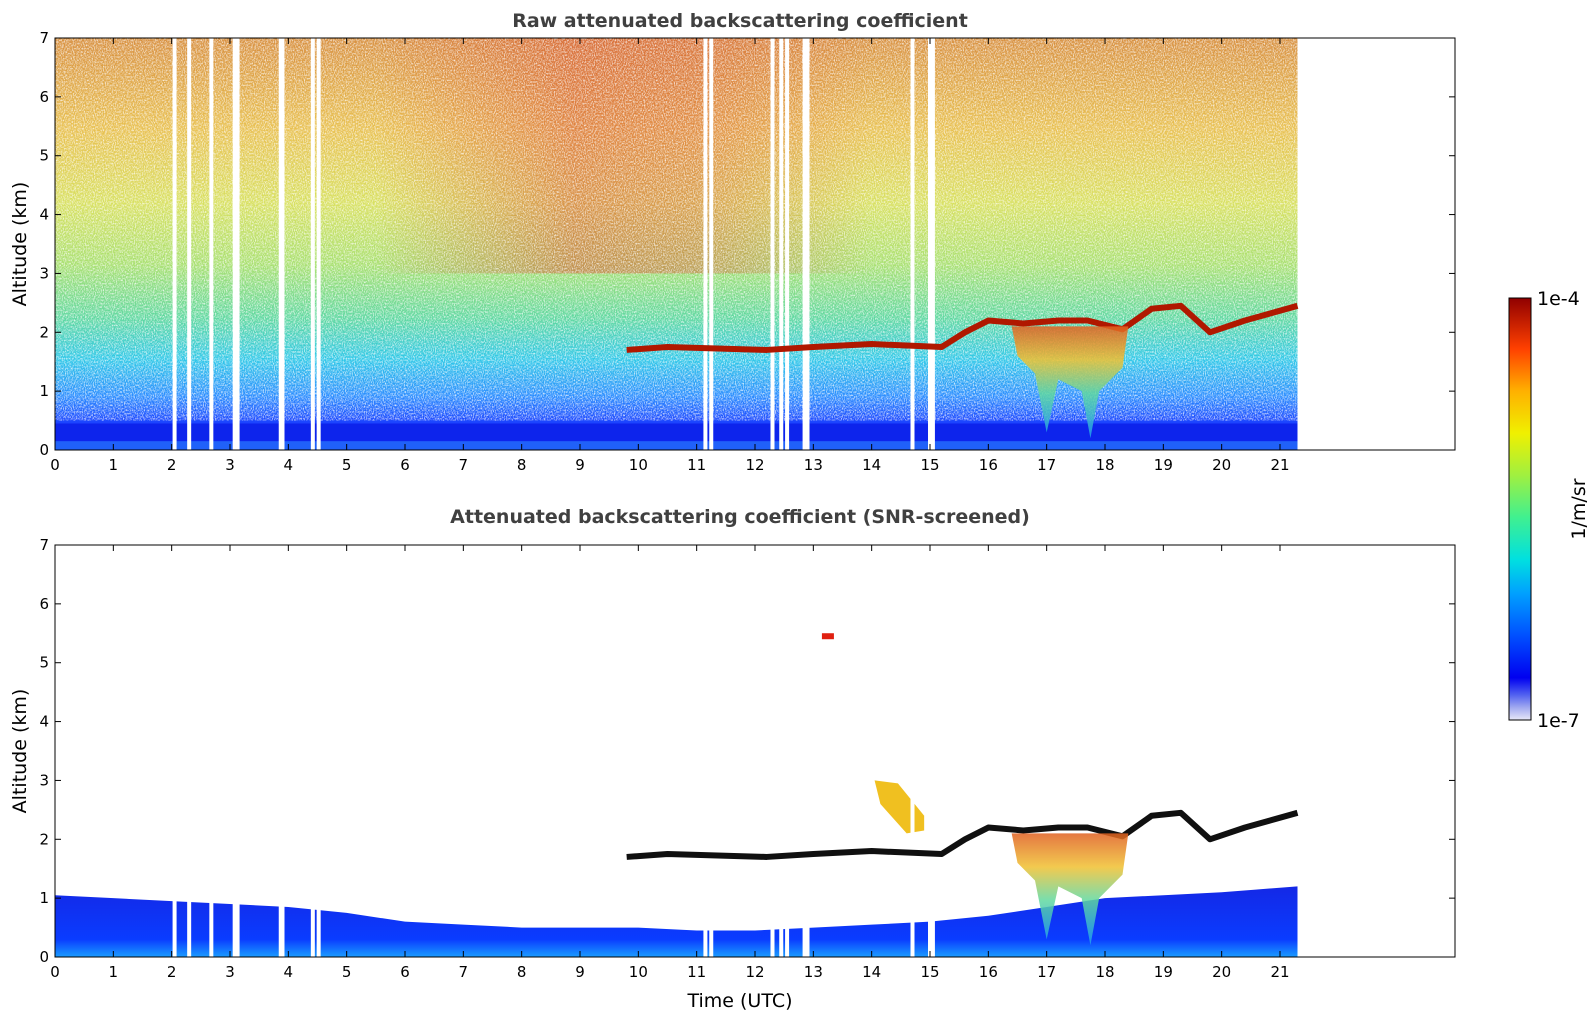 The width and height of the screenshot is (1595, 1020). I want to click on bottom-y-axis-label: Altitude (km), so click(20, 751).